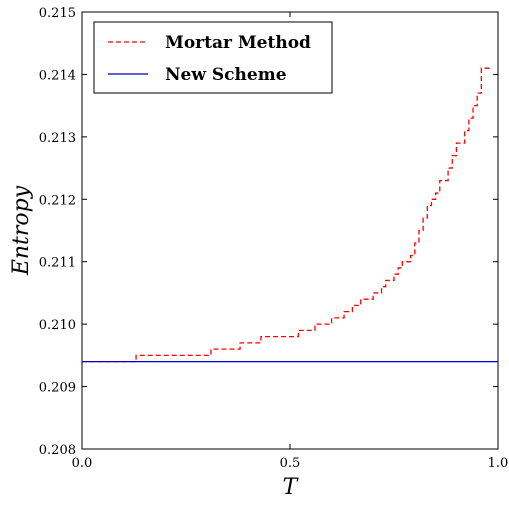 Image resolution: width=509 pixels, height=505 pixels. I want to click on y-tick-label: 0.208, so click(57, 450).